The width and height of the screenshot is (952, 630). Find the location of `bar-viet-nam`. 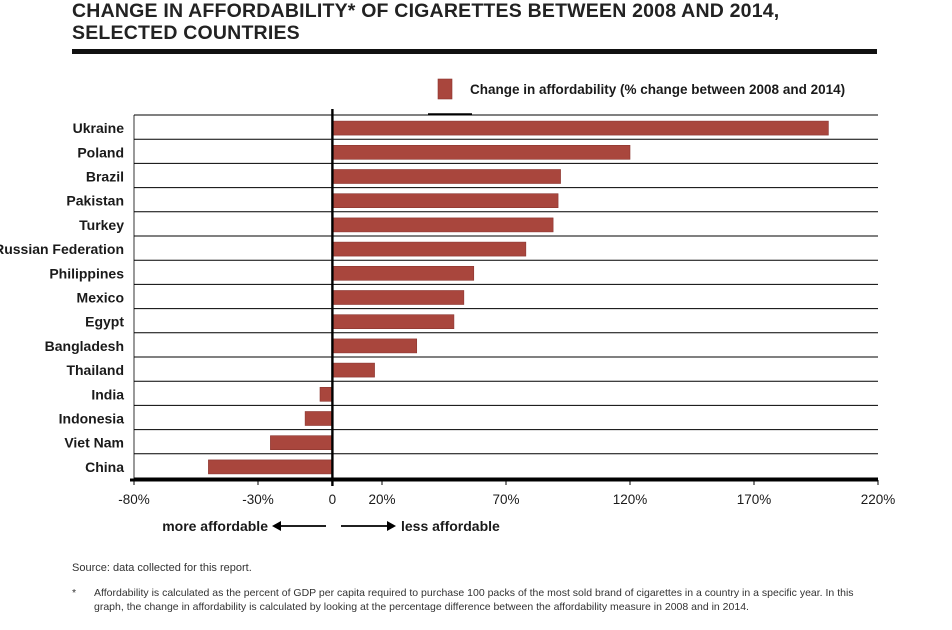

bar-viet-nam is located at coordinates (301, 443).